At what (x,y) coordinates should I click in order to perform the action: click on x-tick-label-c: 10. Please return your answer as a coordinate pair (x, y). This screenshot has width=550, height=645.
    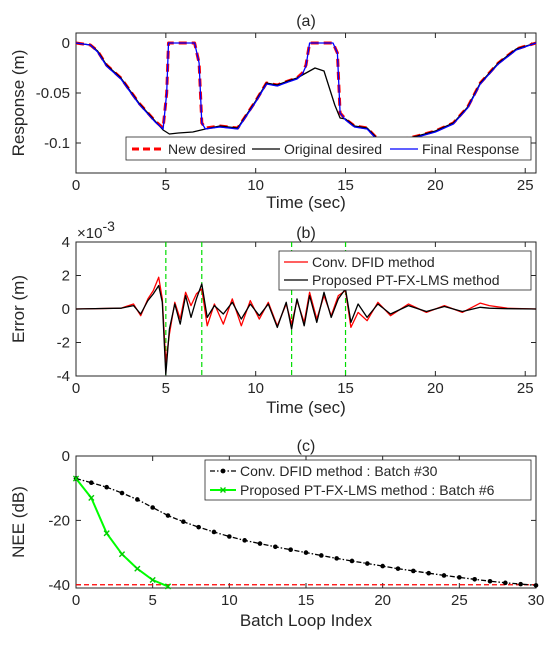
    Looking at the image, I should click on (229, 600).